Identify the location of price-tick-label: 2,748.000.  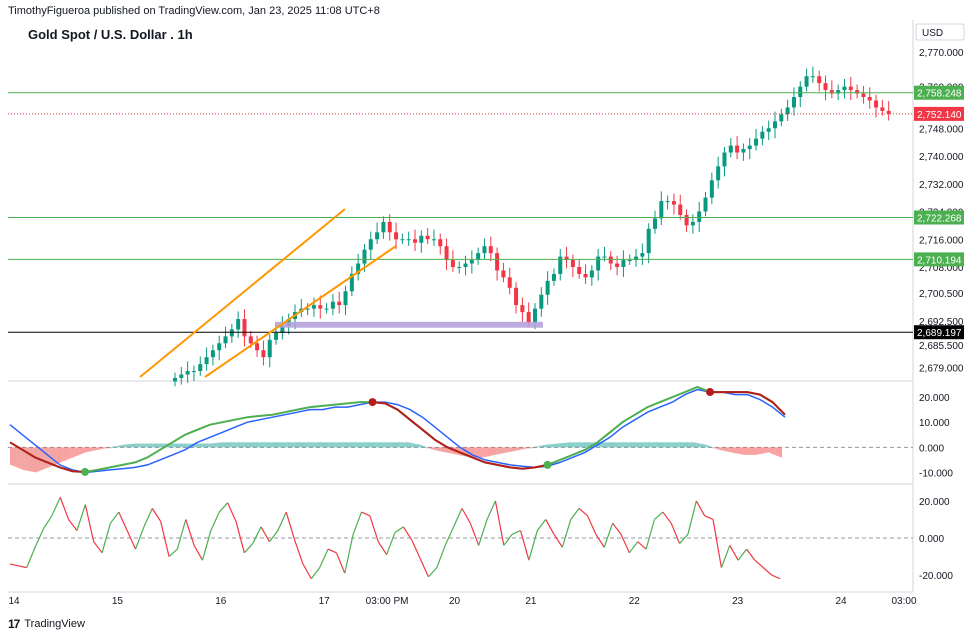
(941, 129).